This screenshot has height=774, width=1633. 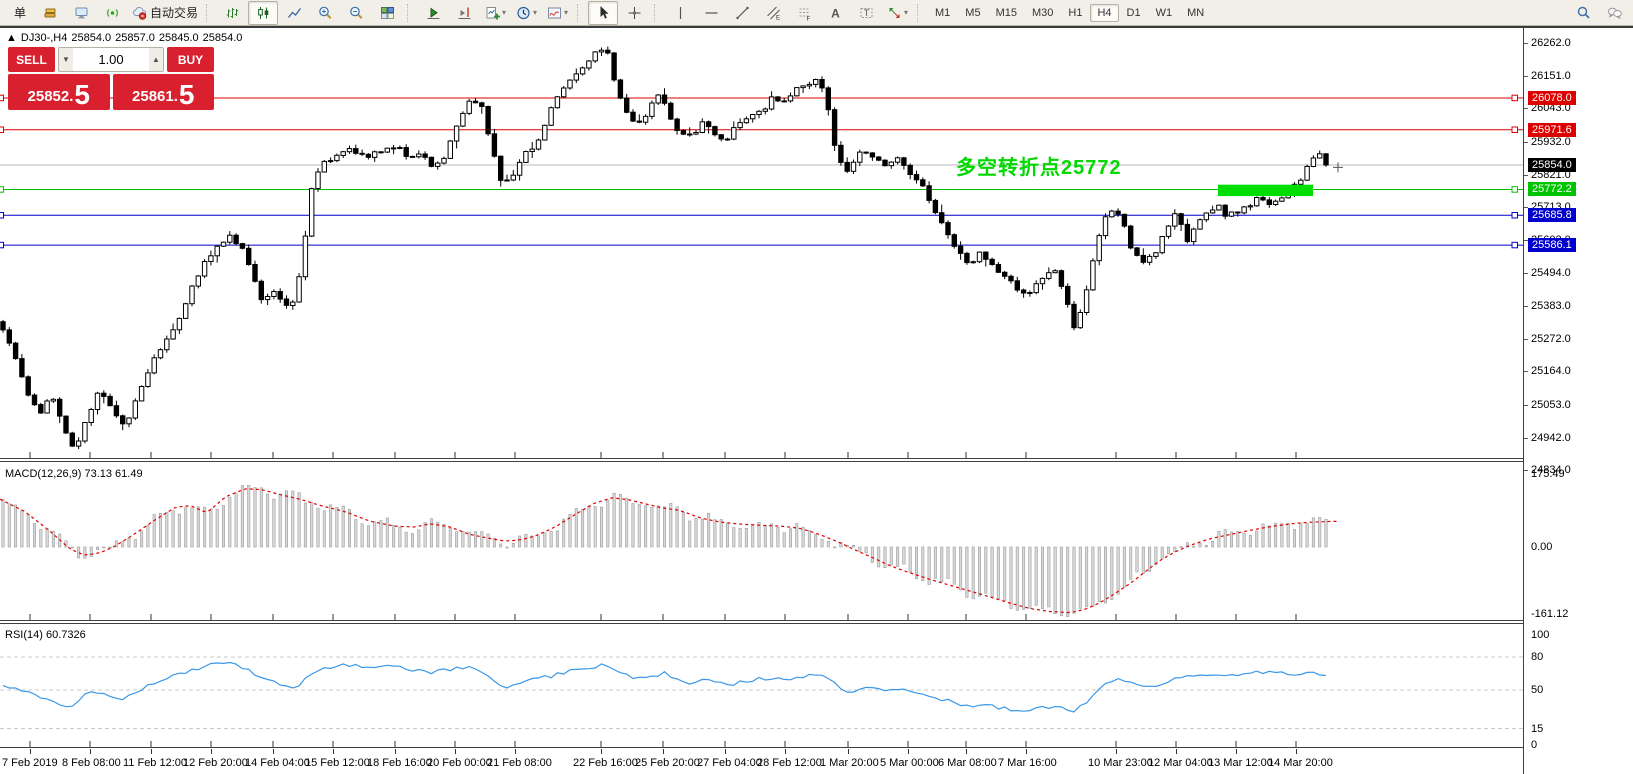 I want to click on time-axis-label: 14 Mar 20:00, so click(x=1300, y=763).